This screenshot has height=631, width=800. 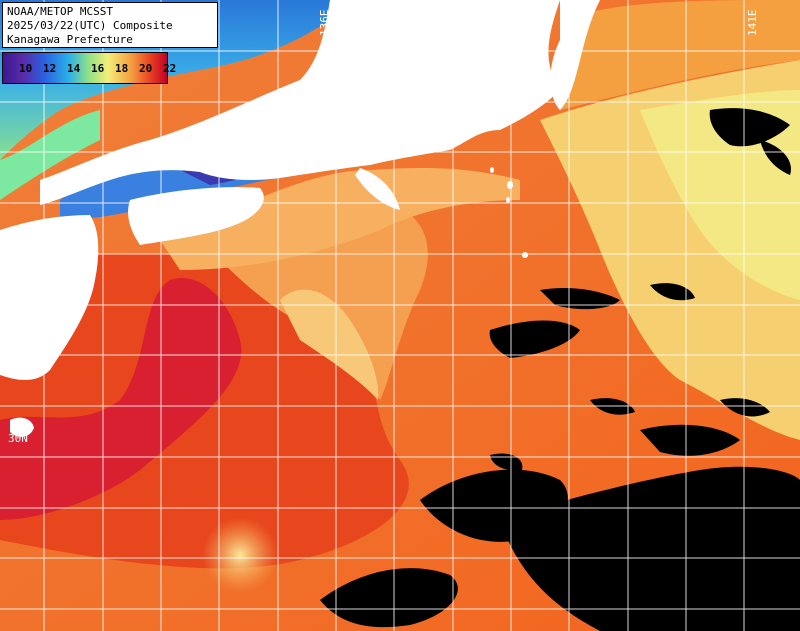 What do you see at coordinates (26, 68) in the screenshot?
I see `legend-tick: 10` at bounding box center [26, 68].